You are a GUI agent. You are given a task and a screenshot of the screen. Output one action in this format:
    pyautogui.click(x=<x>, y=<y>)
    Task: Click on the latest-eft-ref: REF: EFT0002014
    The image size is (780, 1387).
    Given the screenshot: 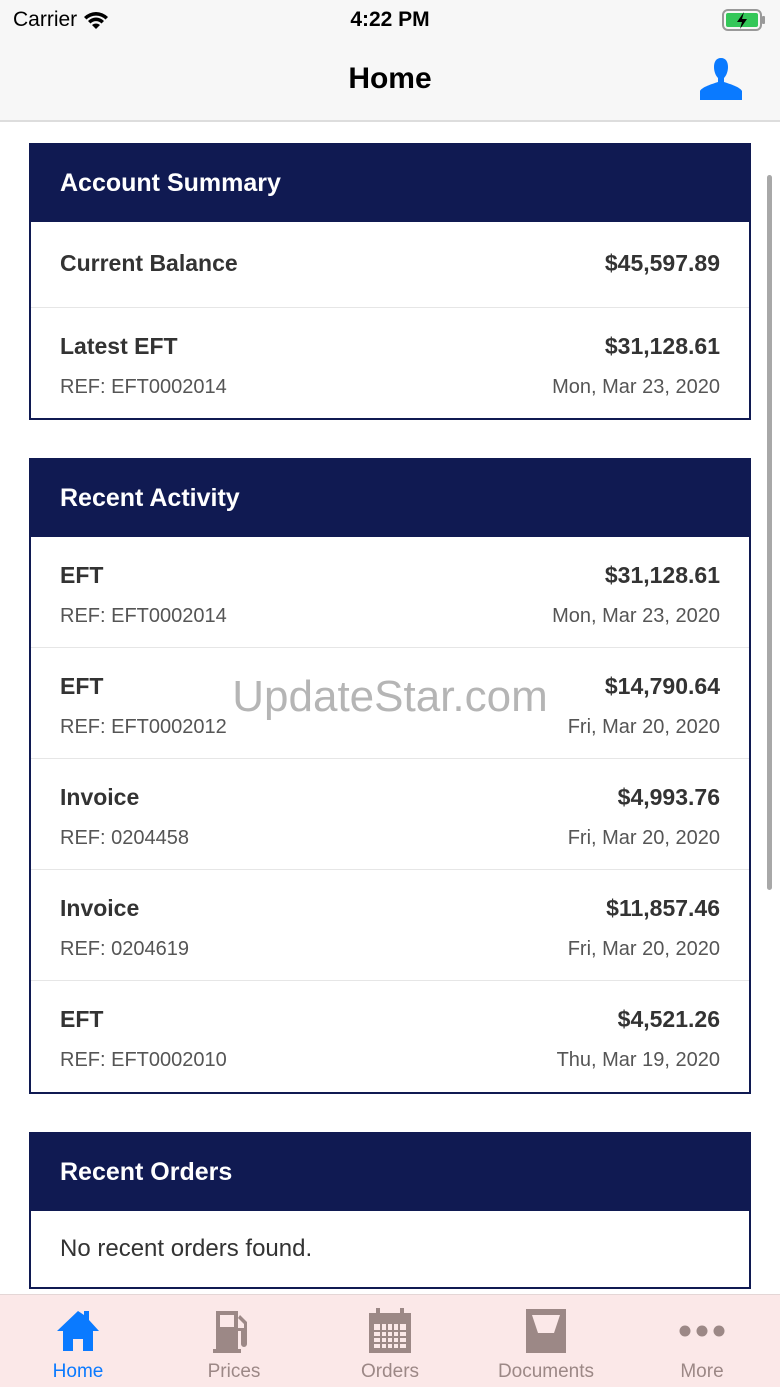 What is the action you would take?
    pyautogui.click(x=143, y=387)
    